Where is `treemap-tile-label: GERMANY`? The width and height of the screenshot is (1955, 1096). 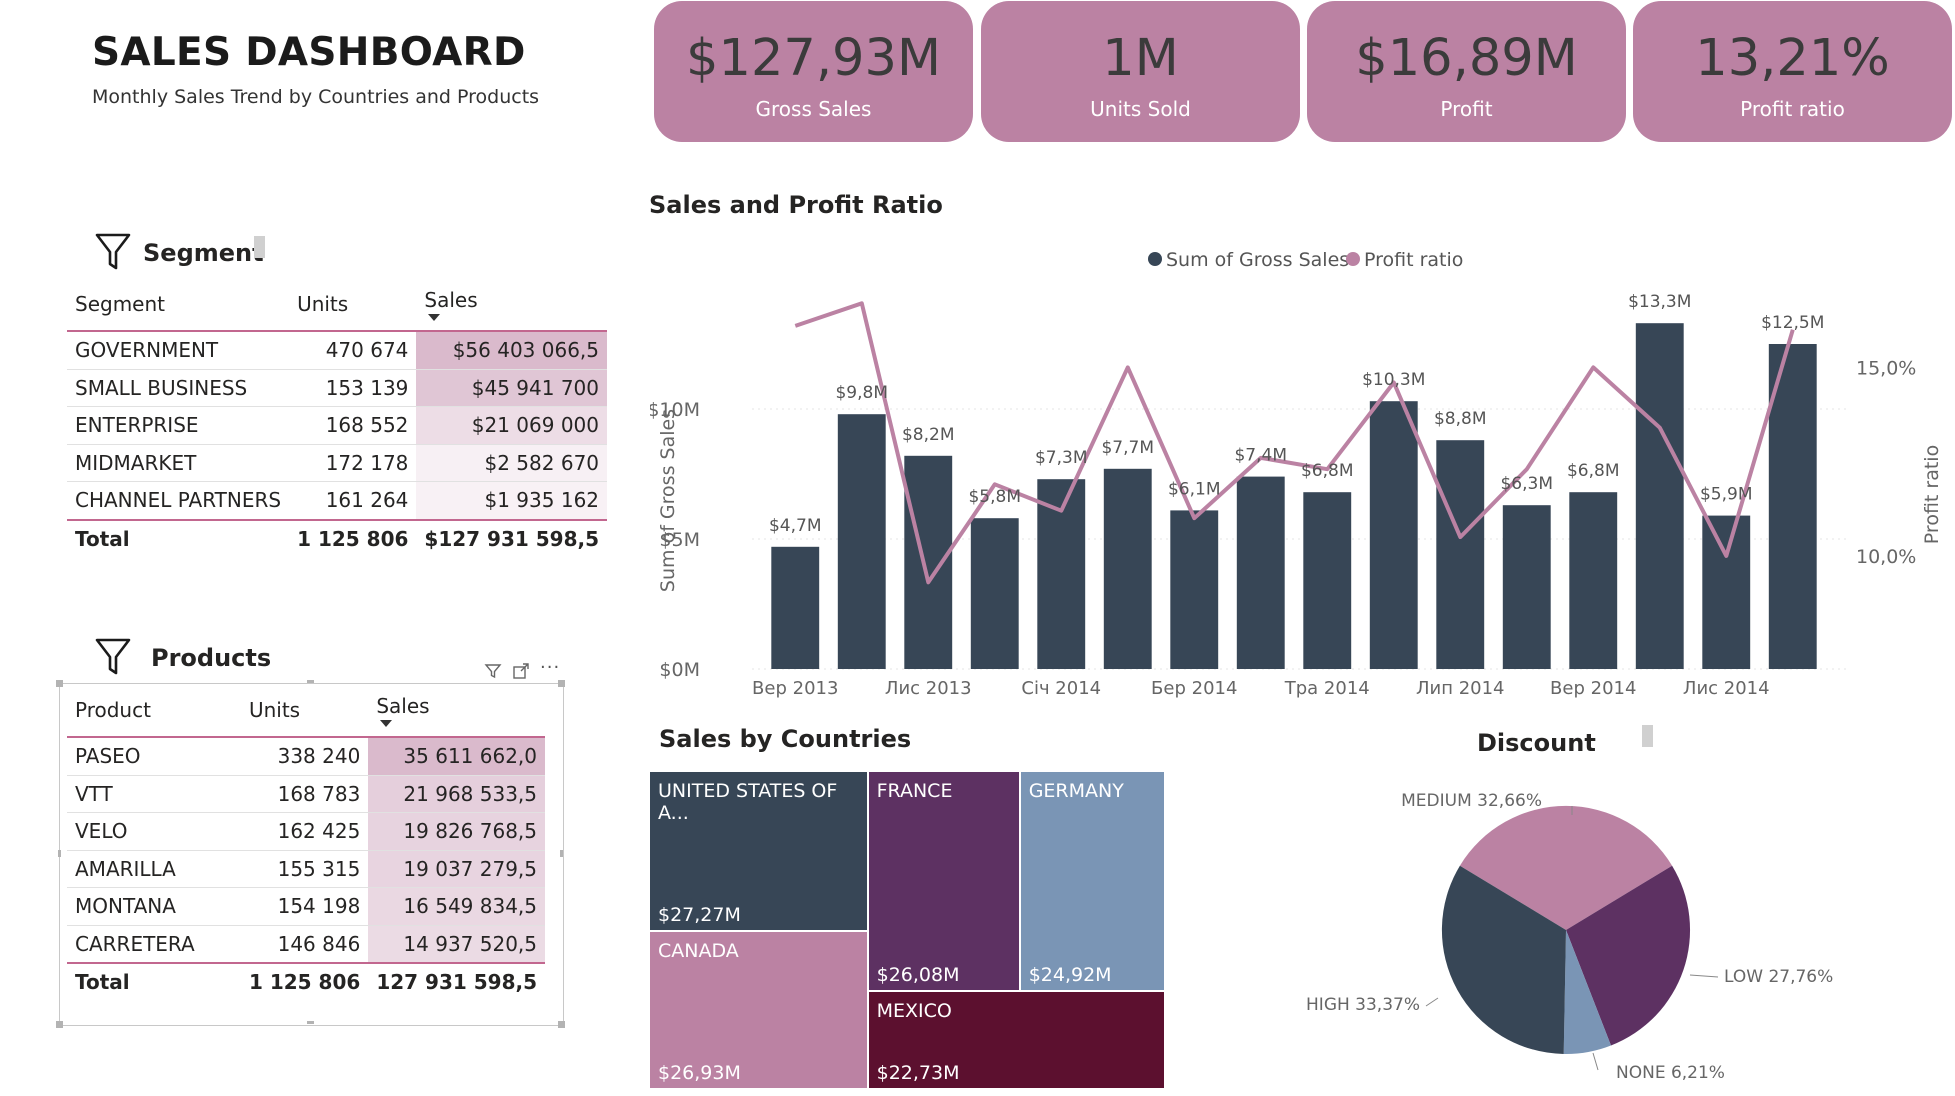 treemap-tile-label: GERMANY is located at coordinates (1076, 791).